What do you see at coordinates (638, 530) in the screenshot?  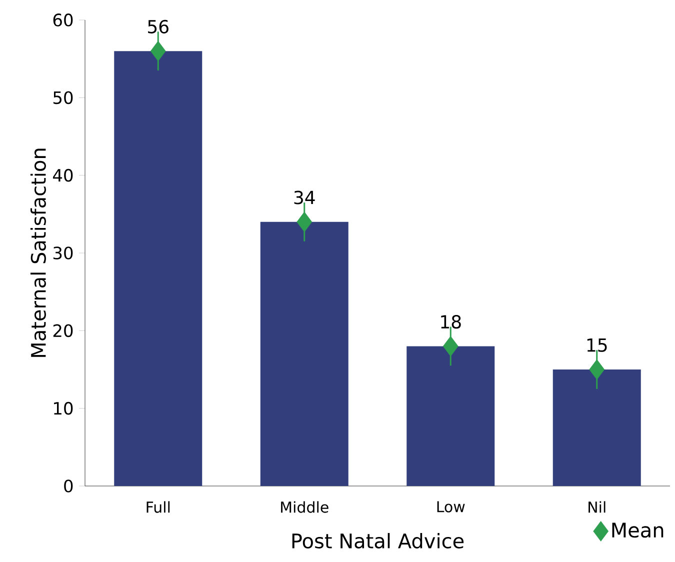 I see `legend-label: Mean` at bounding box center [638, 530].